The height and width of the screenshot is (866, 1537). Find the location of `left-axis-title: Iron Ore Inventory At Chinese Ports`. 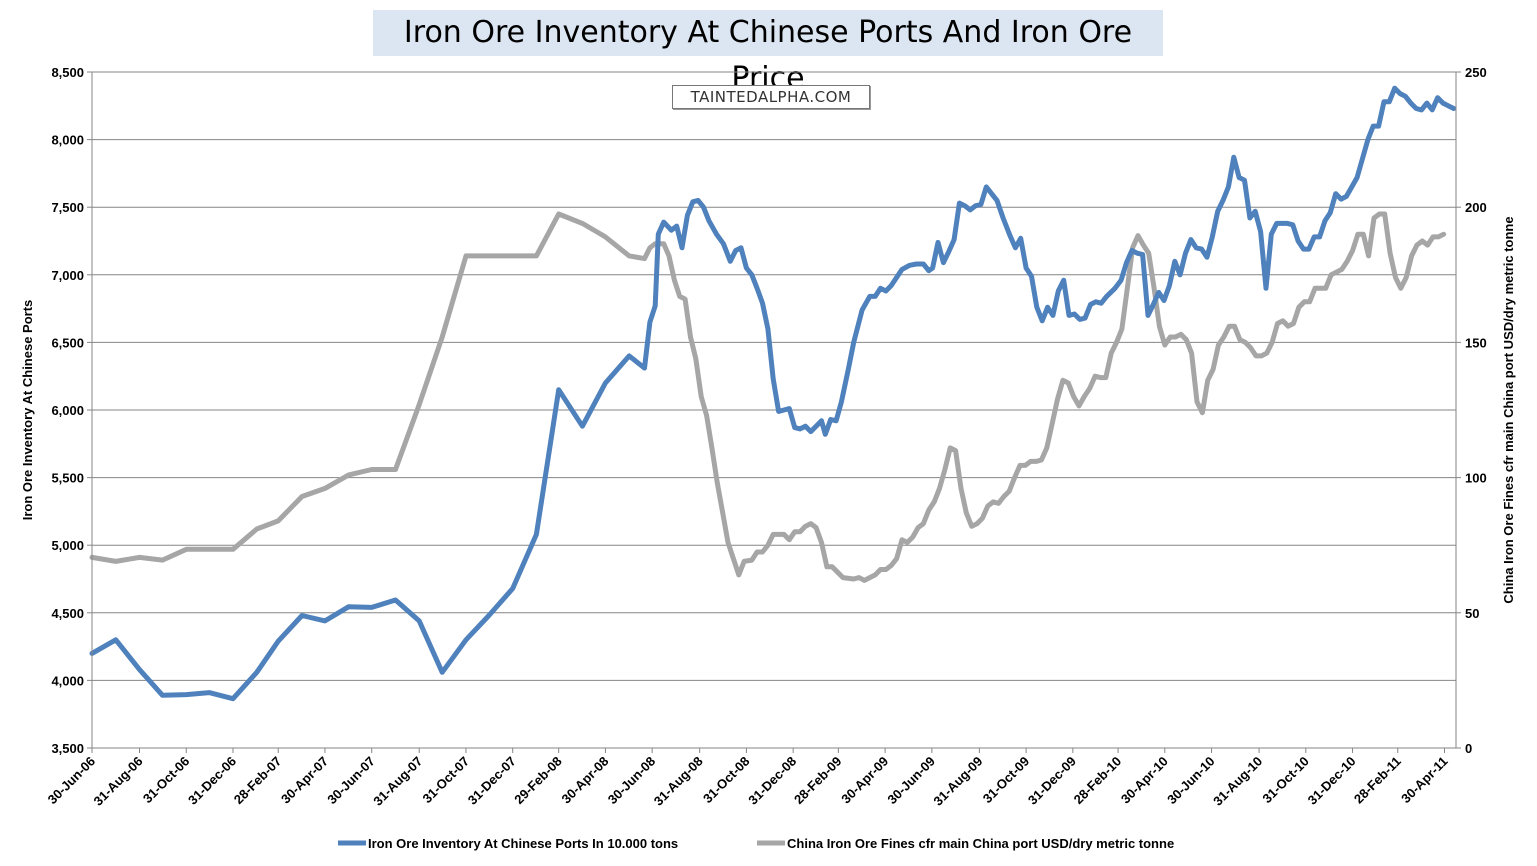

left-axis-title: Iron Ore Inventory At Chinese Ports is located at coordinates (27, 410).